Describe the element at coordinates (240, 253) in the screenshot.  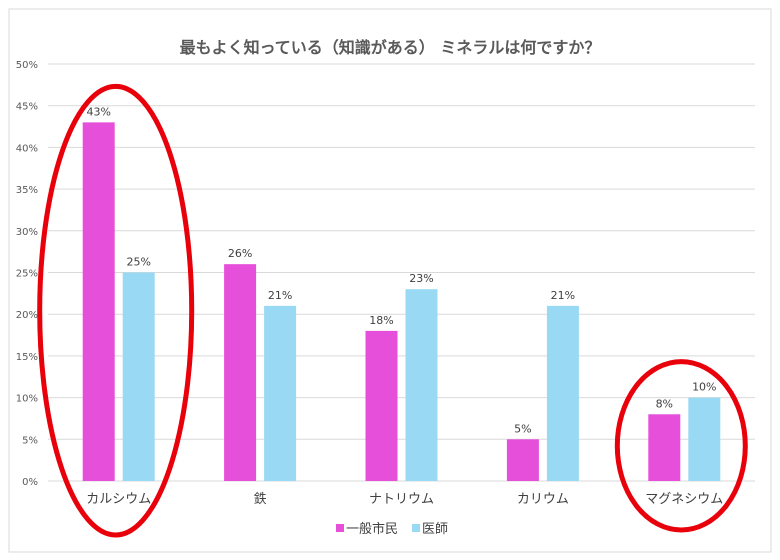
I see `data-label: 26%` at that location.